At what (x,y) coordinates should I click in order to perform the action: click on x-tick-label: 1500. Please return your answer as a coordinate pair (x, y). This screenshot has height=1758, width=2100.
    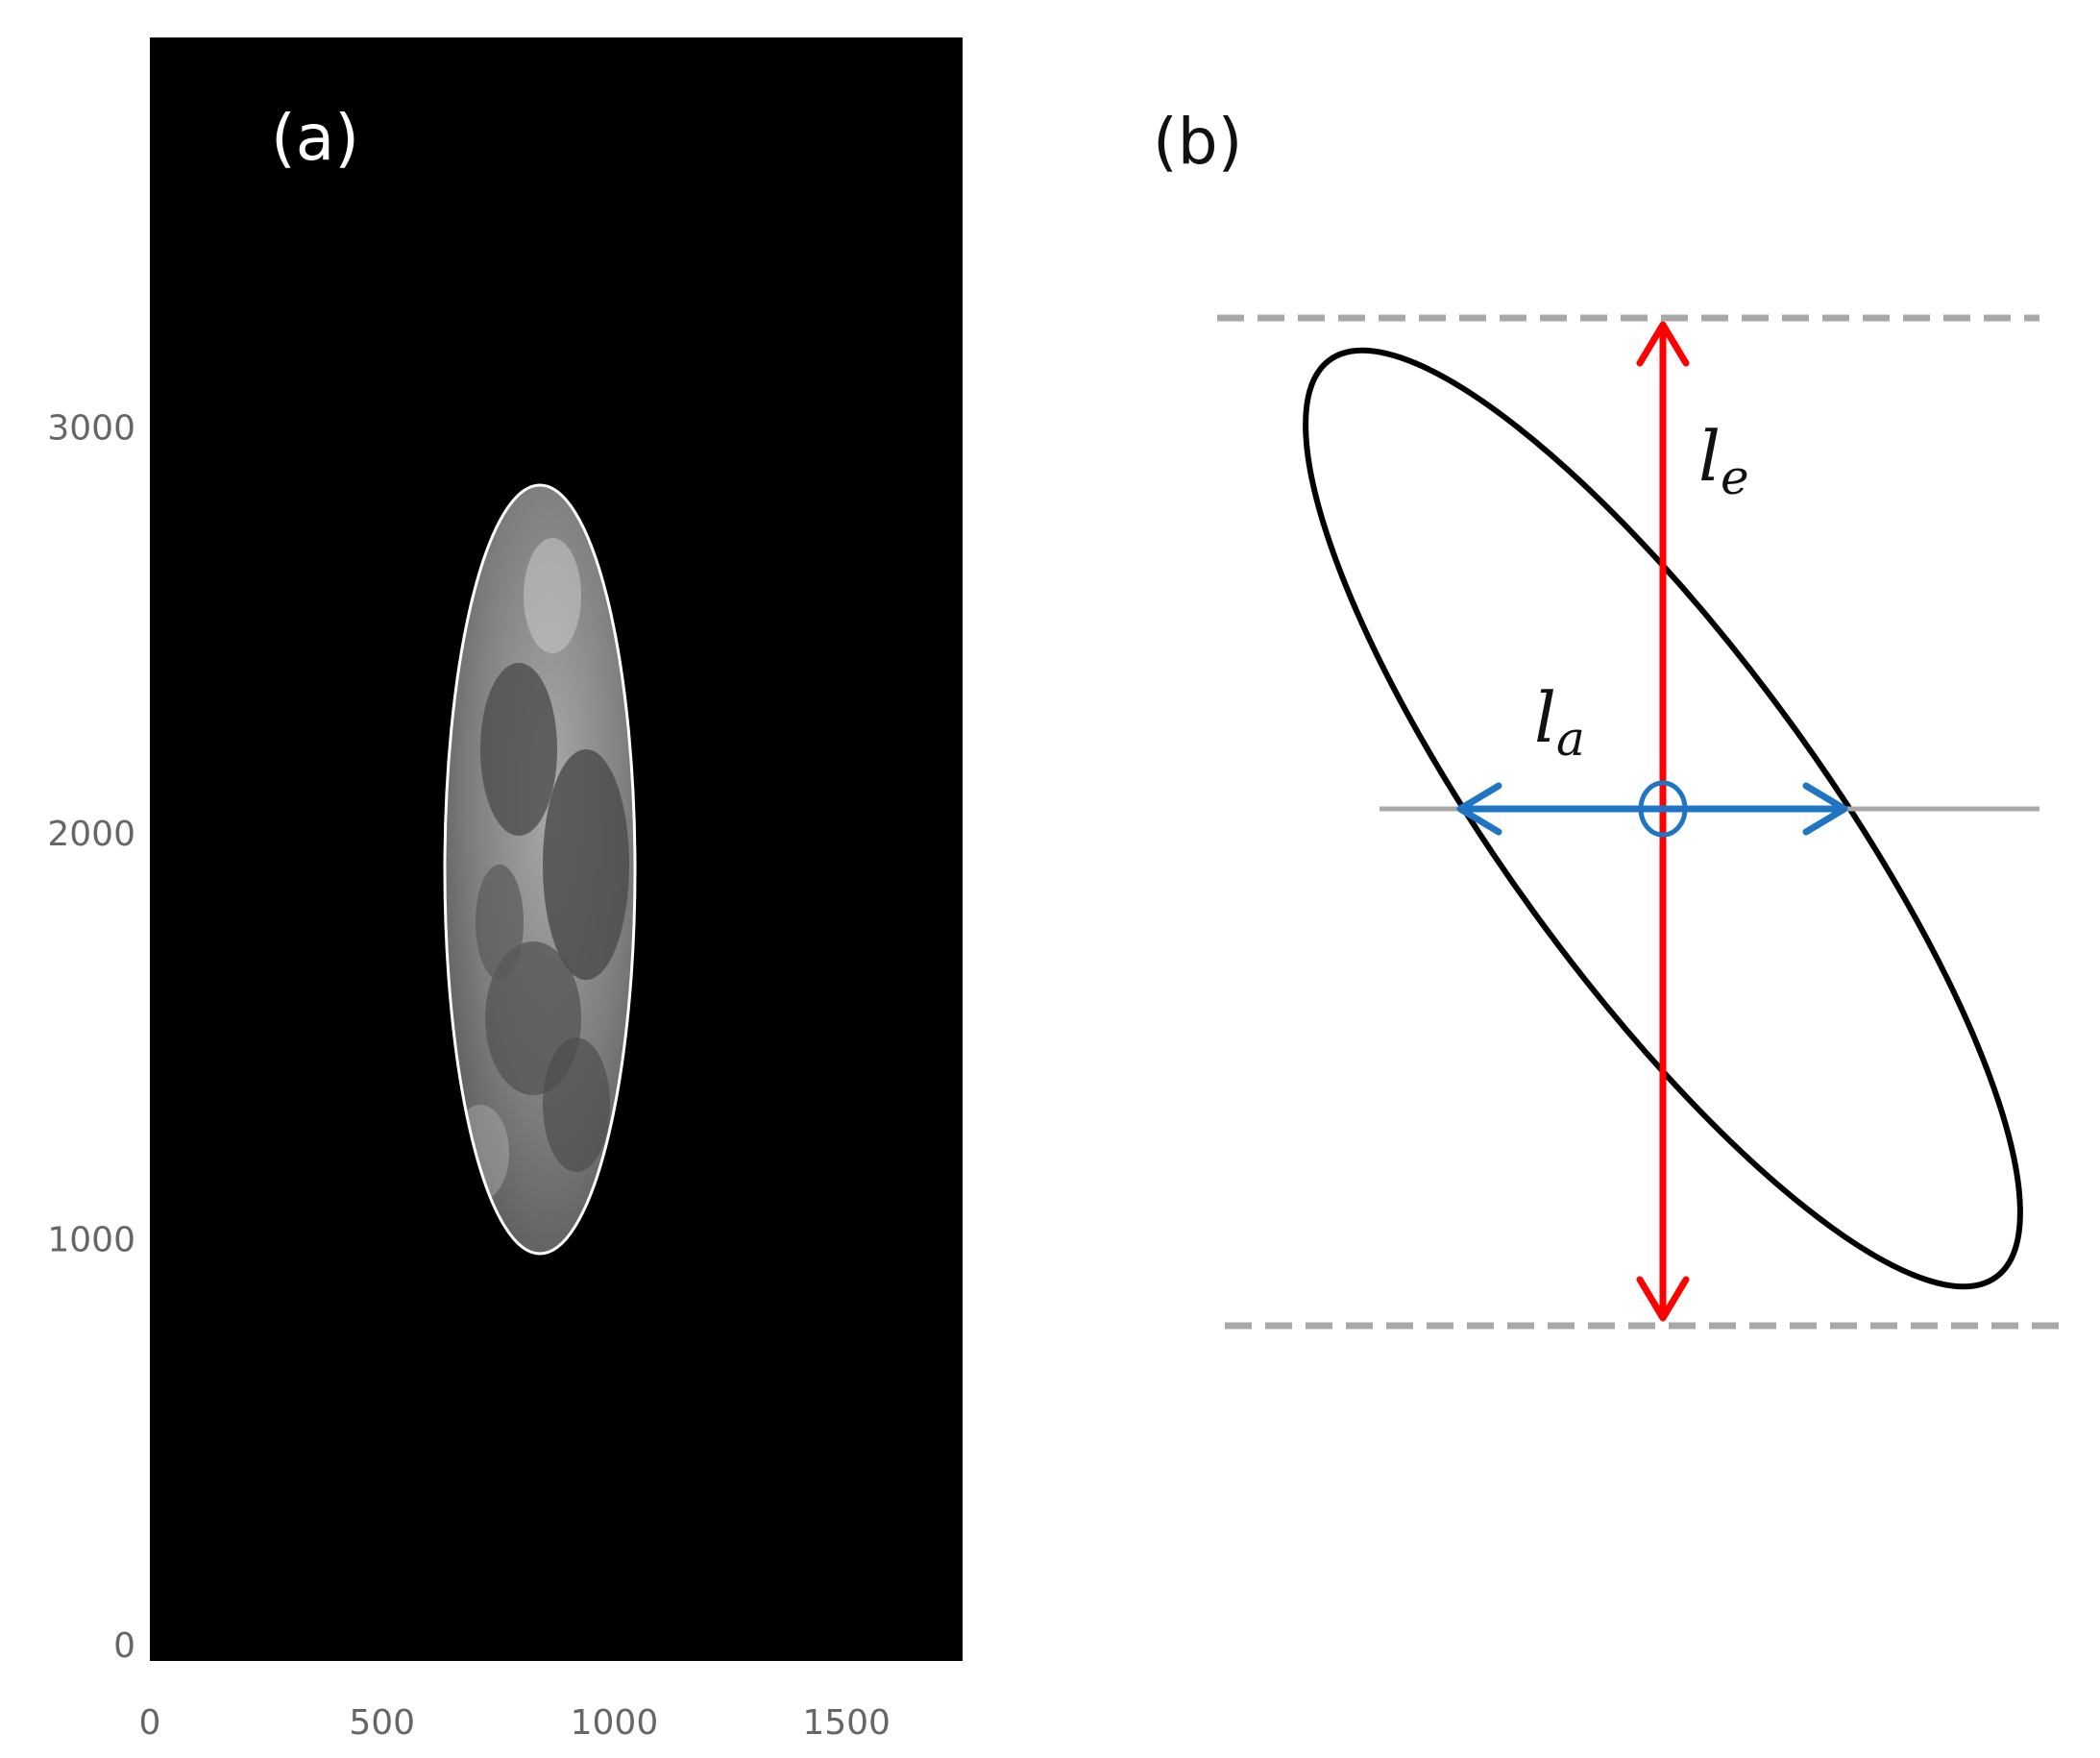
    Looking at the image, I should click on (846, 1723).